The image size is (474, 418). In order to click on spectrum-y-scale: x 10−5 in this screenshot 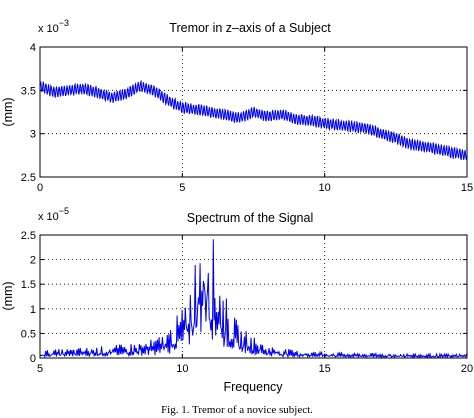, I will do `click(53, 214)`.